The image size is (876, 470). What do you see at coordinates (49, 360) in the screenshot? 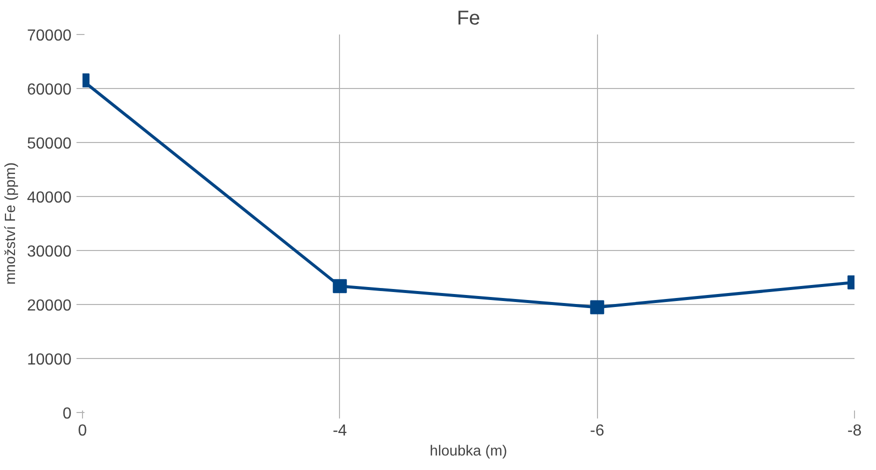
I see `y-tick-label: 10000` at bounding box center [49, 360].